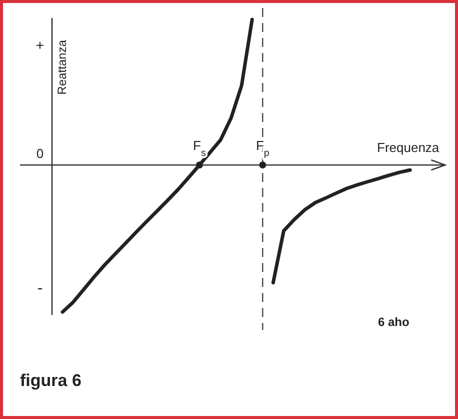 This screenshot has height=419, width=458. I want to click on text: figura 6, so click(51, 380).